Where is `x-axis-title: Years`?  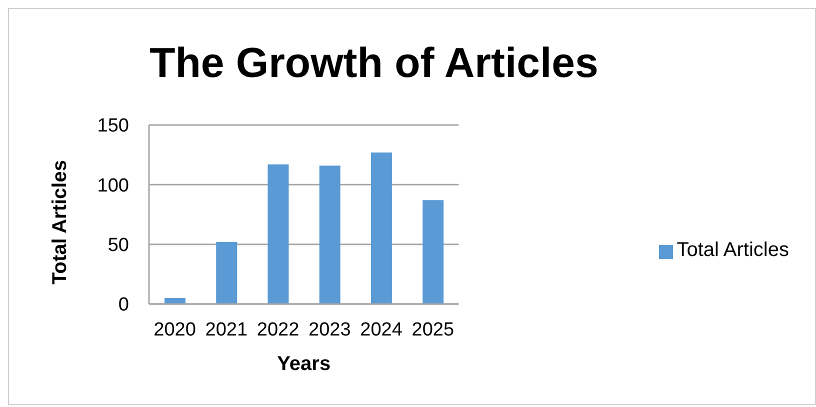 x-axis-title: Years is located at coordinates (304, 364).